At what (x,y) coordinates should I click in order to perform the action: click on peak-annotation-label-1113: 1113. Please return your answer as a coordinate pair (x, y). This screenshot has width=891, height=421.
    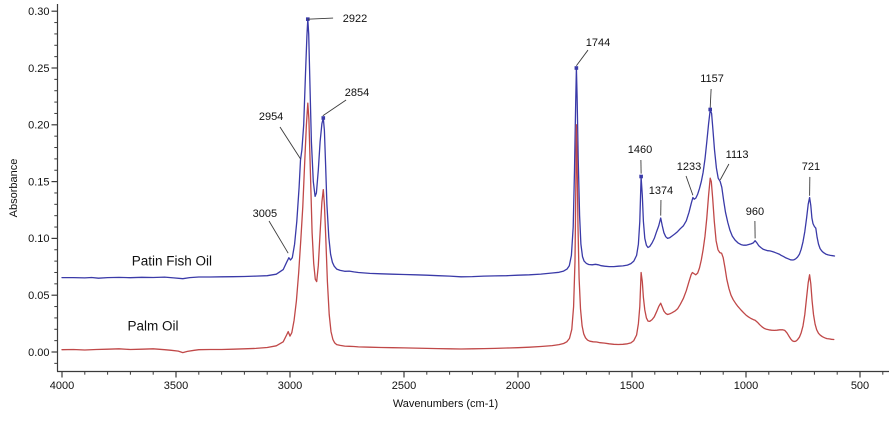
    Looking at the image, I should click on (737, 155).